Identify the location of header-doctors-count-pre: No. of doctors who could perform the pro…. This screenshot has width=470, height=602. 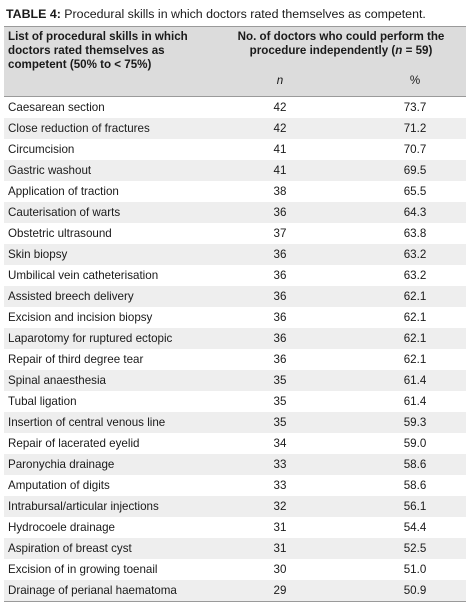
(341, 43).